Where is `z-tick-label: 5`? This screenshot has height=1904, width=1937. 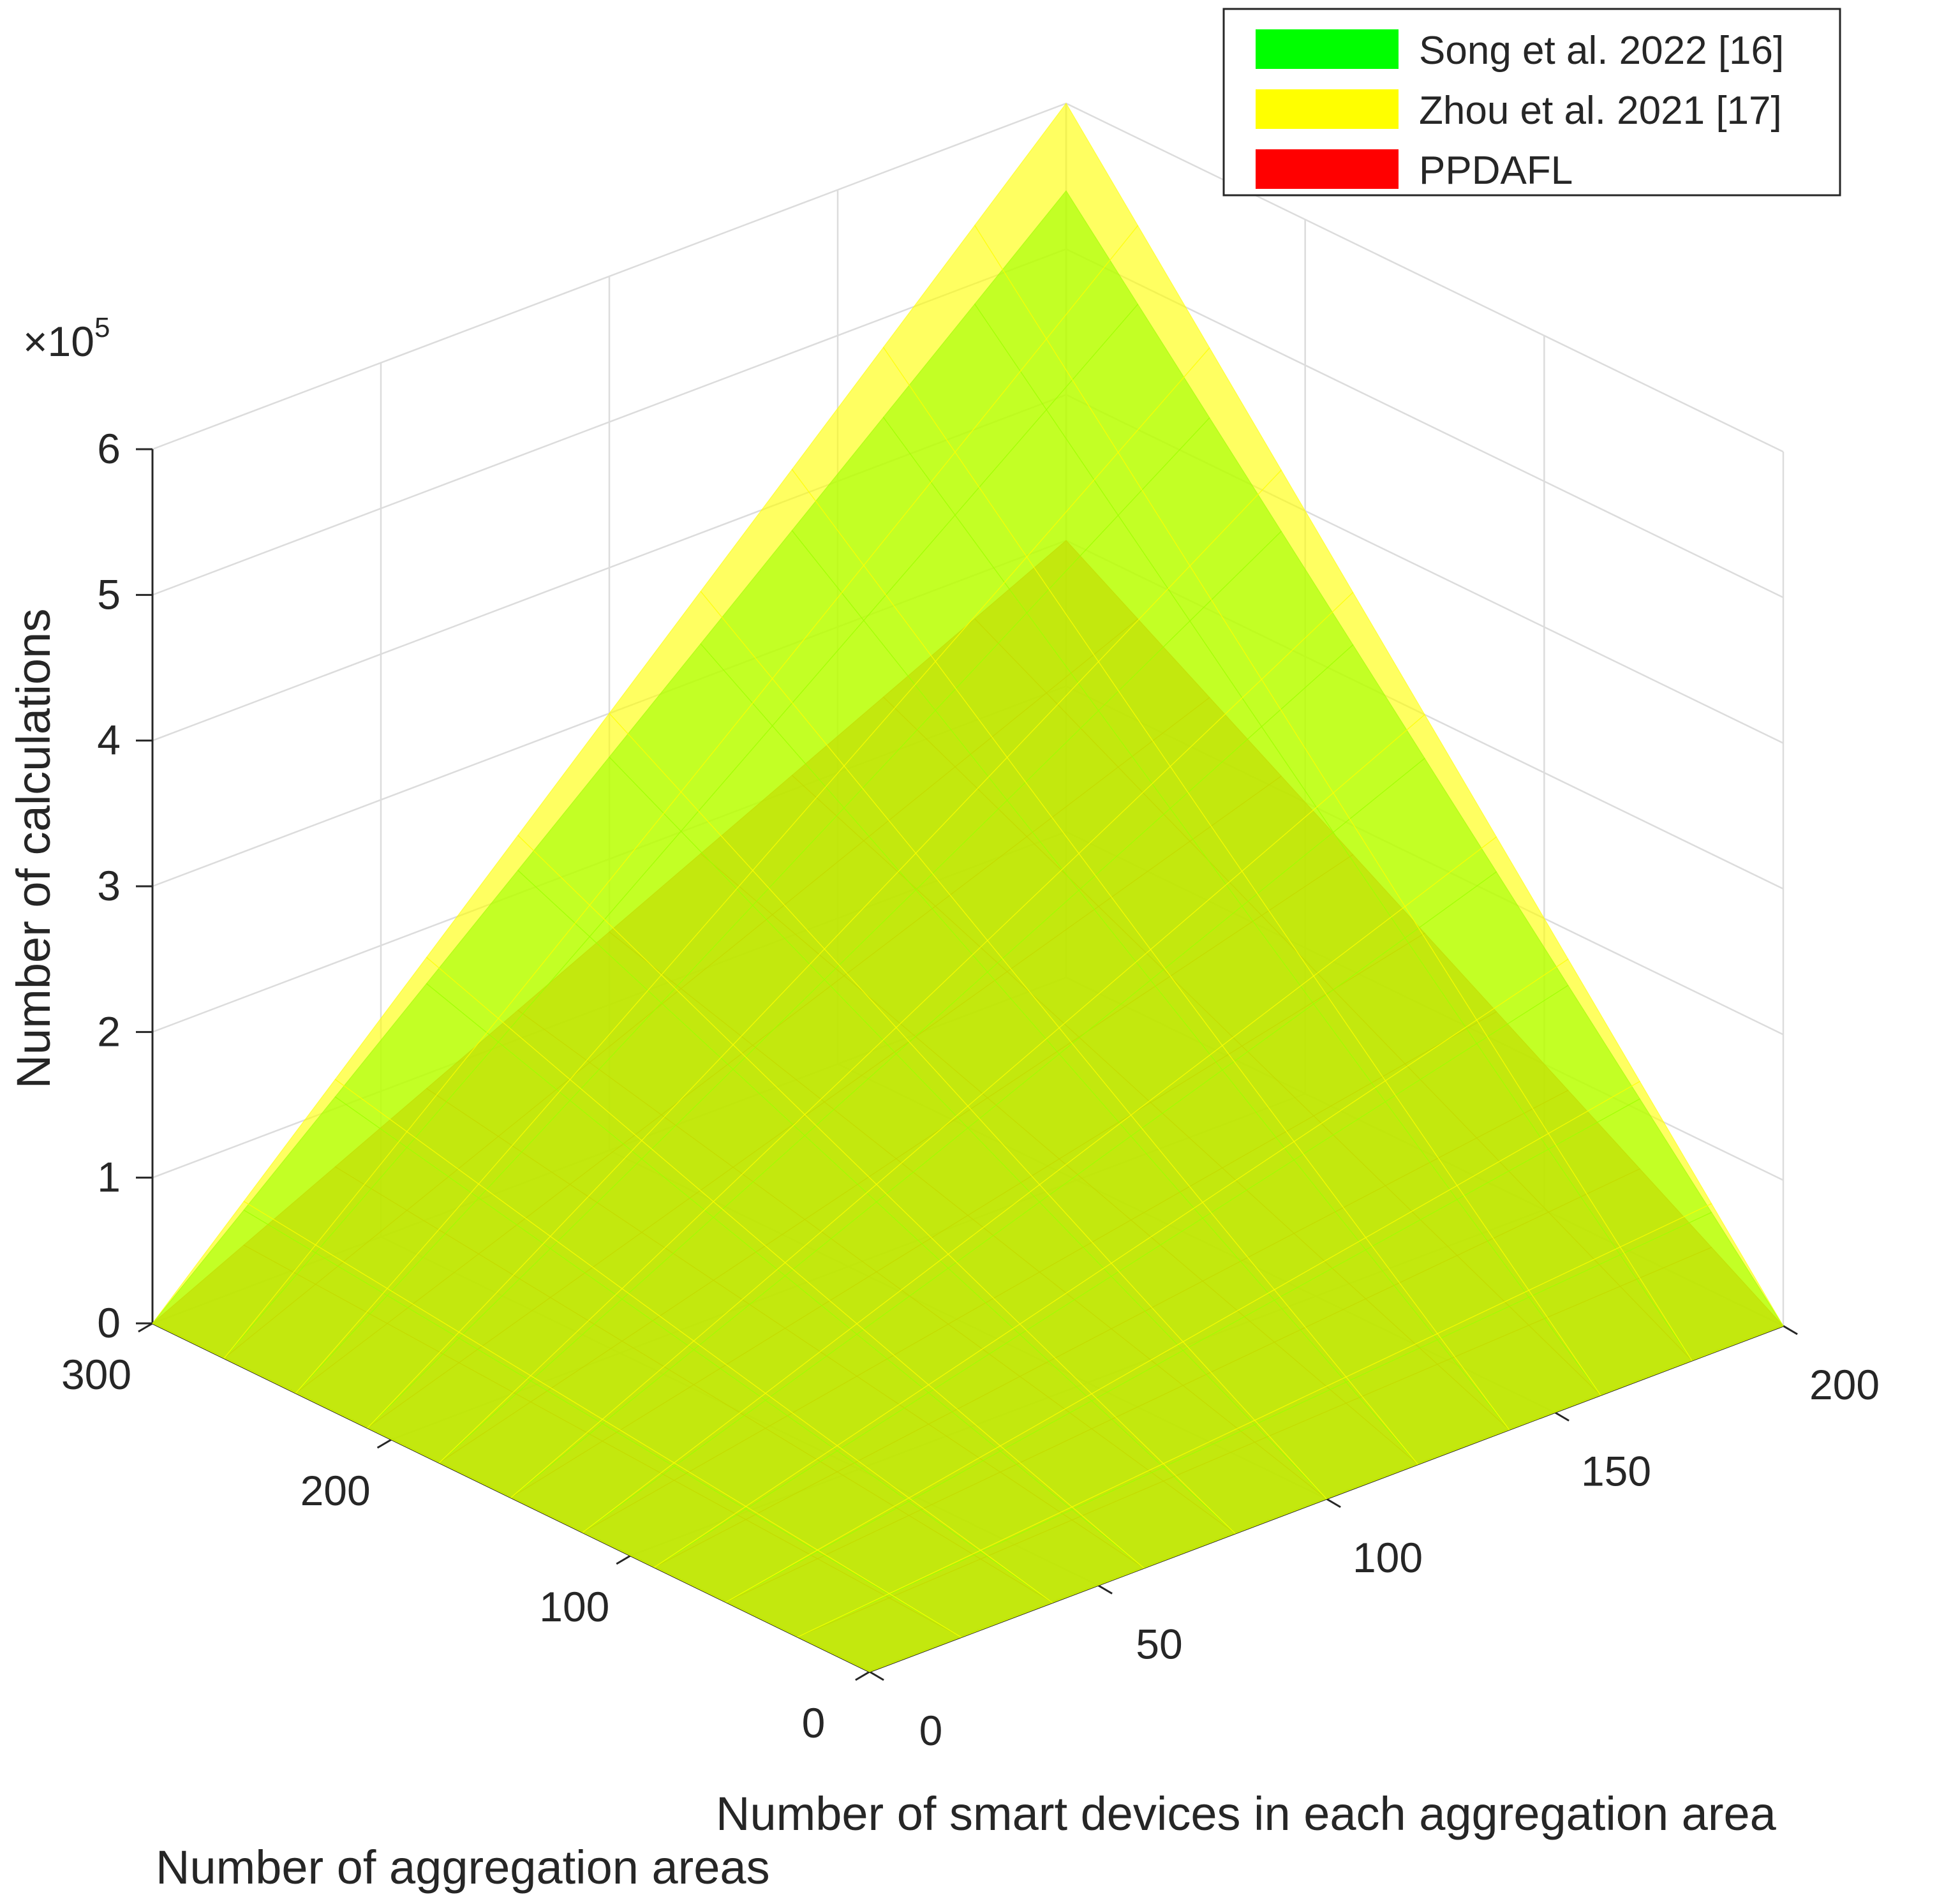
z-tick-label: 5 is located at coordinates (109, 594).